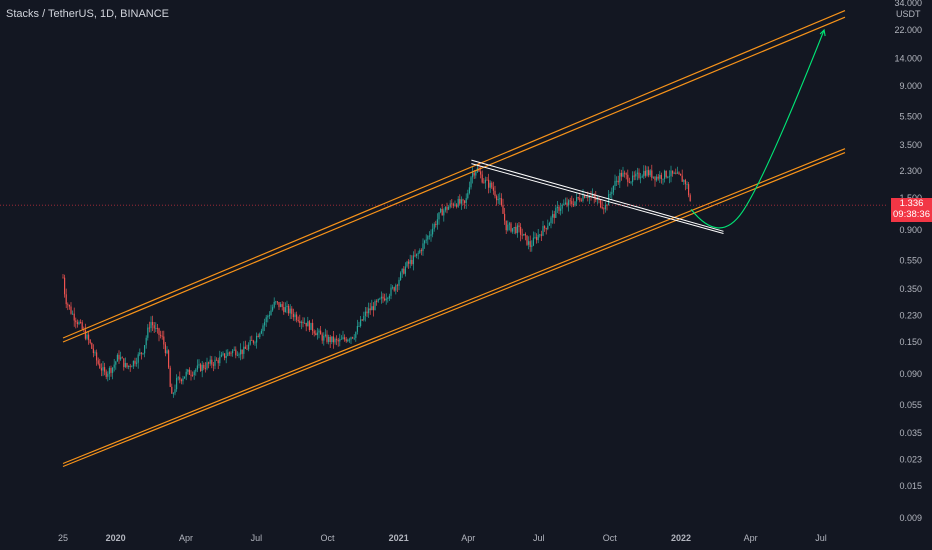 This screenshot has width=932, height=550. Describe the element at coordinates (757, 129) in the screenshot. I see `projection-curve` at that location.